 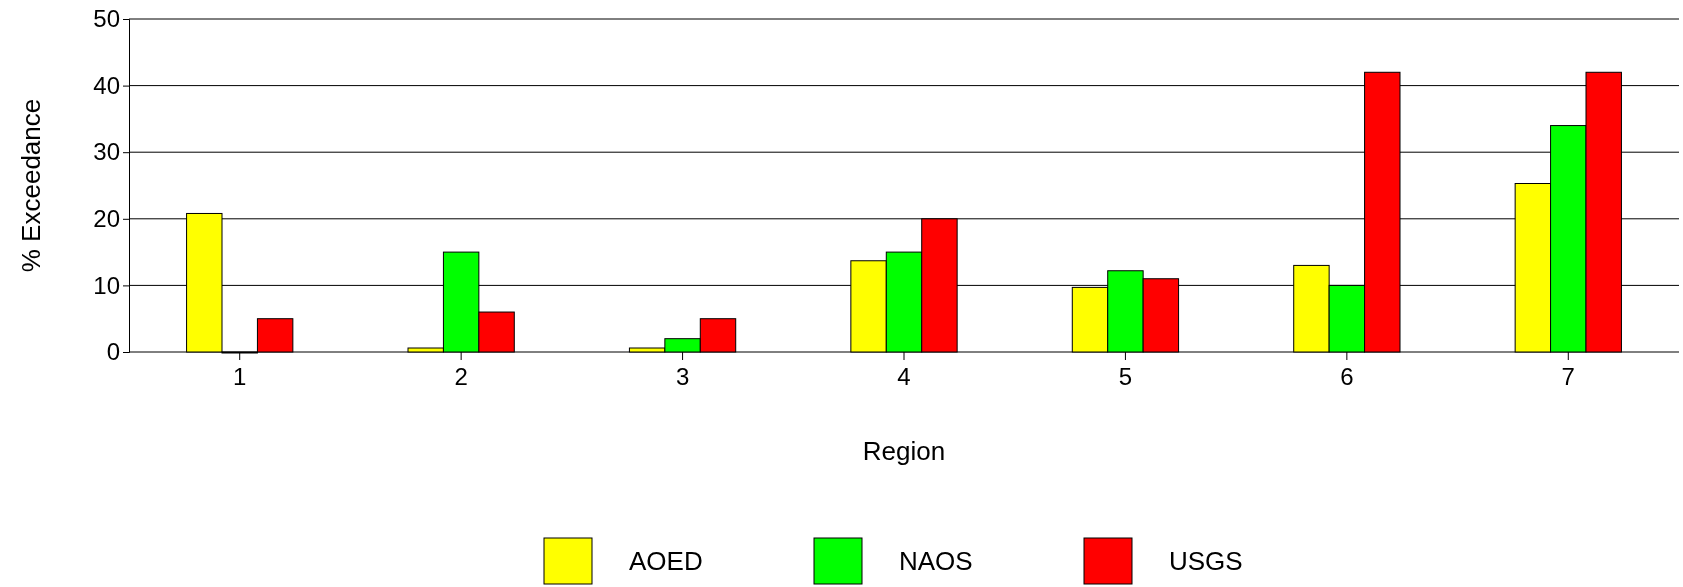 I want to click on y-tick-label: 50, so click(x=106, y=19).